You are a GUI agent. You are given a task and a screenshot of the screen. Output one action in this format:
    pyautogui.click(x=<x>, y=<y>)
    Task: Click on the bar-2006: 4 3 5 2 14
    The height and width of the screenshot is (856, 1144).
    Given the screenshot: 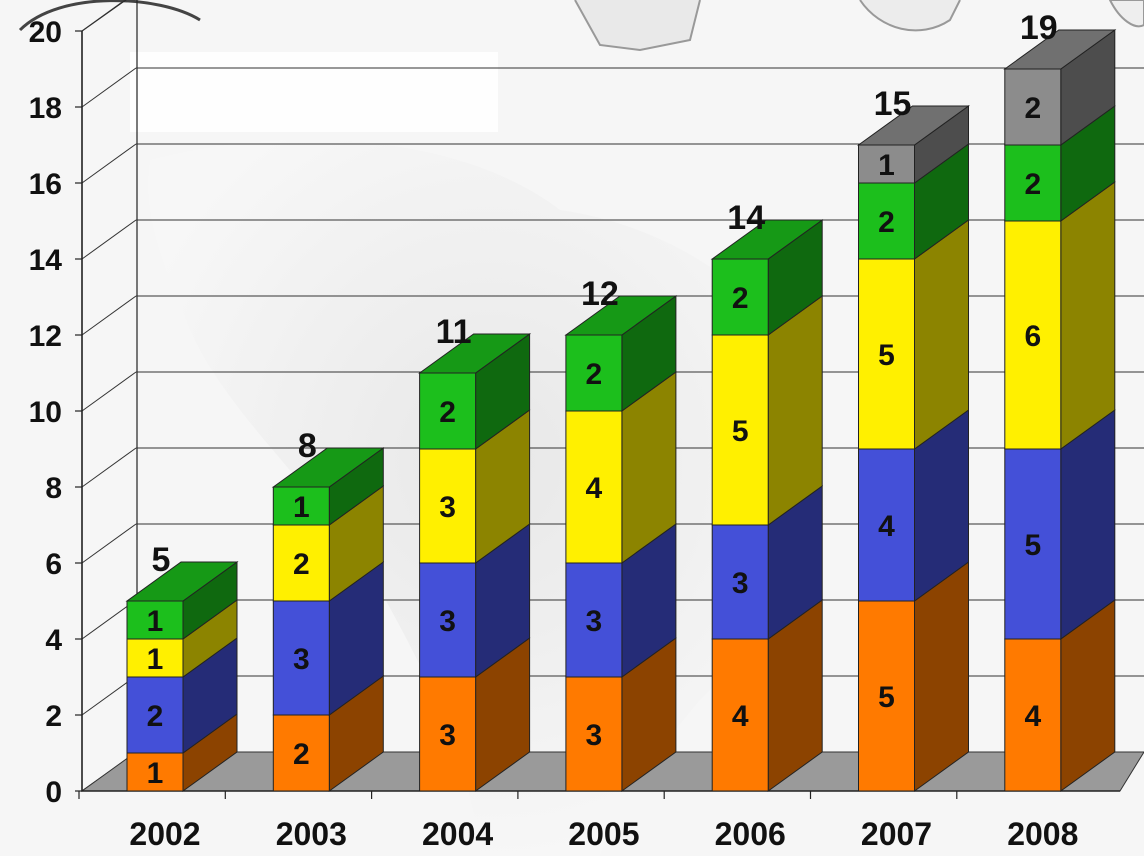 What is the action you would take?
    pyautogui.click(x=767, y=495)
    